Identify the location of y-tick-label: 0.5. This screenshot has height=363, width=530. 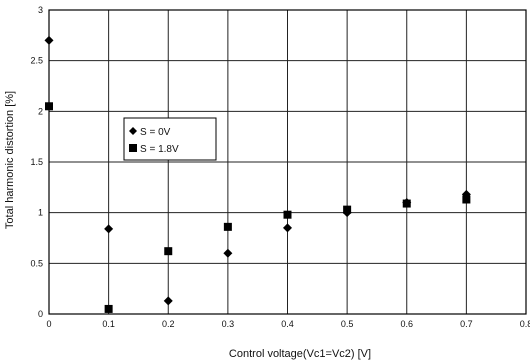
(36, 263).